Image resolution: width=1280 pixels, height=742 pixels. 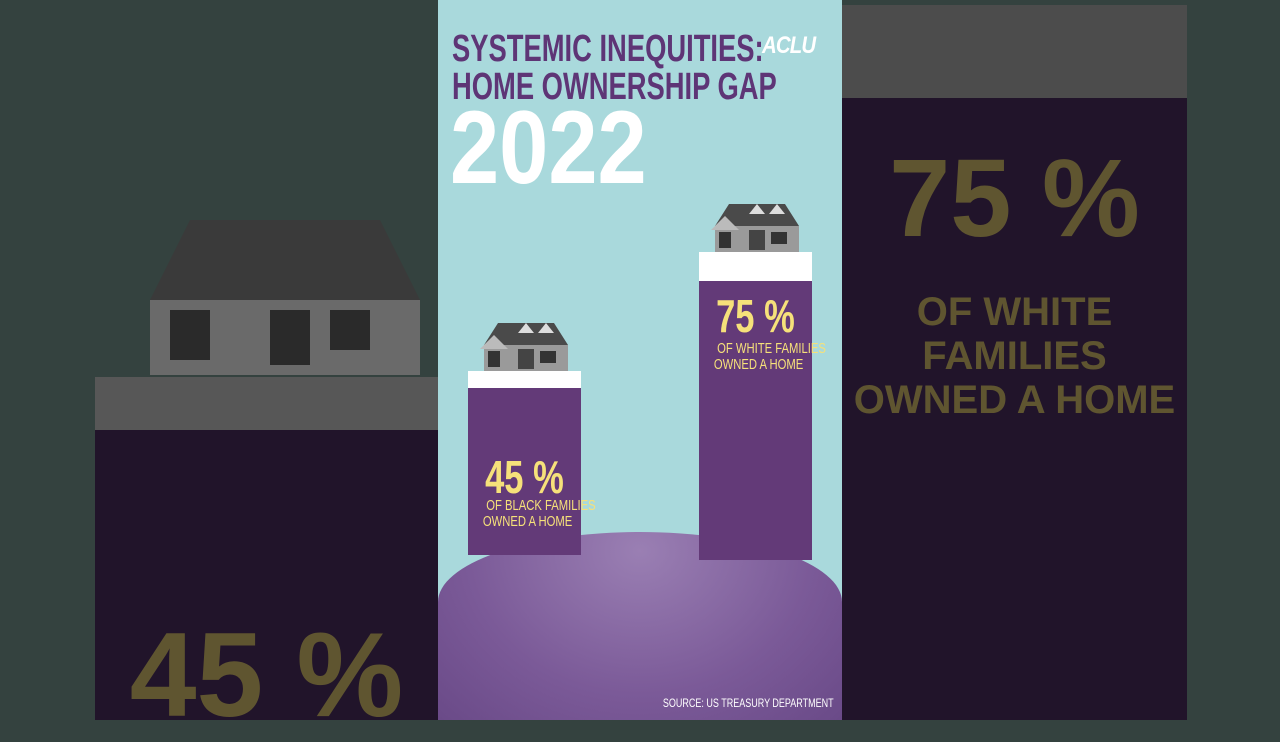 What do you see at coordinates (748, 703) in the screenshot?
I see `source-text: SOURCE: US TREASURY DEPARTMENT` at bounding box center [748, 703].